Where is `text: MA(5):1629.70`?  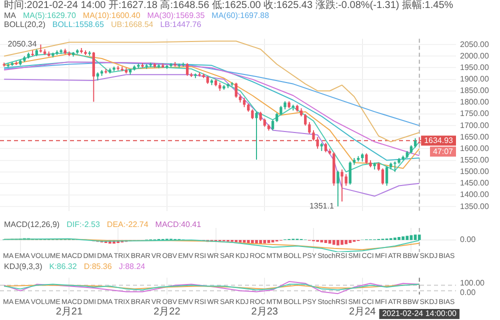
text: MA(5):1629.70 is located at coordinates (49, 15).